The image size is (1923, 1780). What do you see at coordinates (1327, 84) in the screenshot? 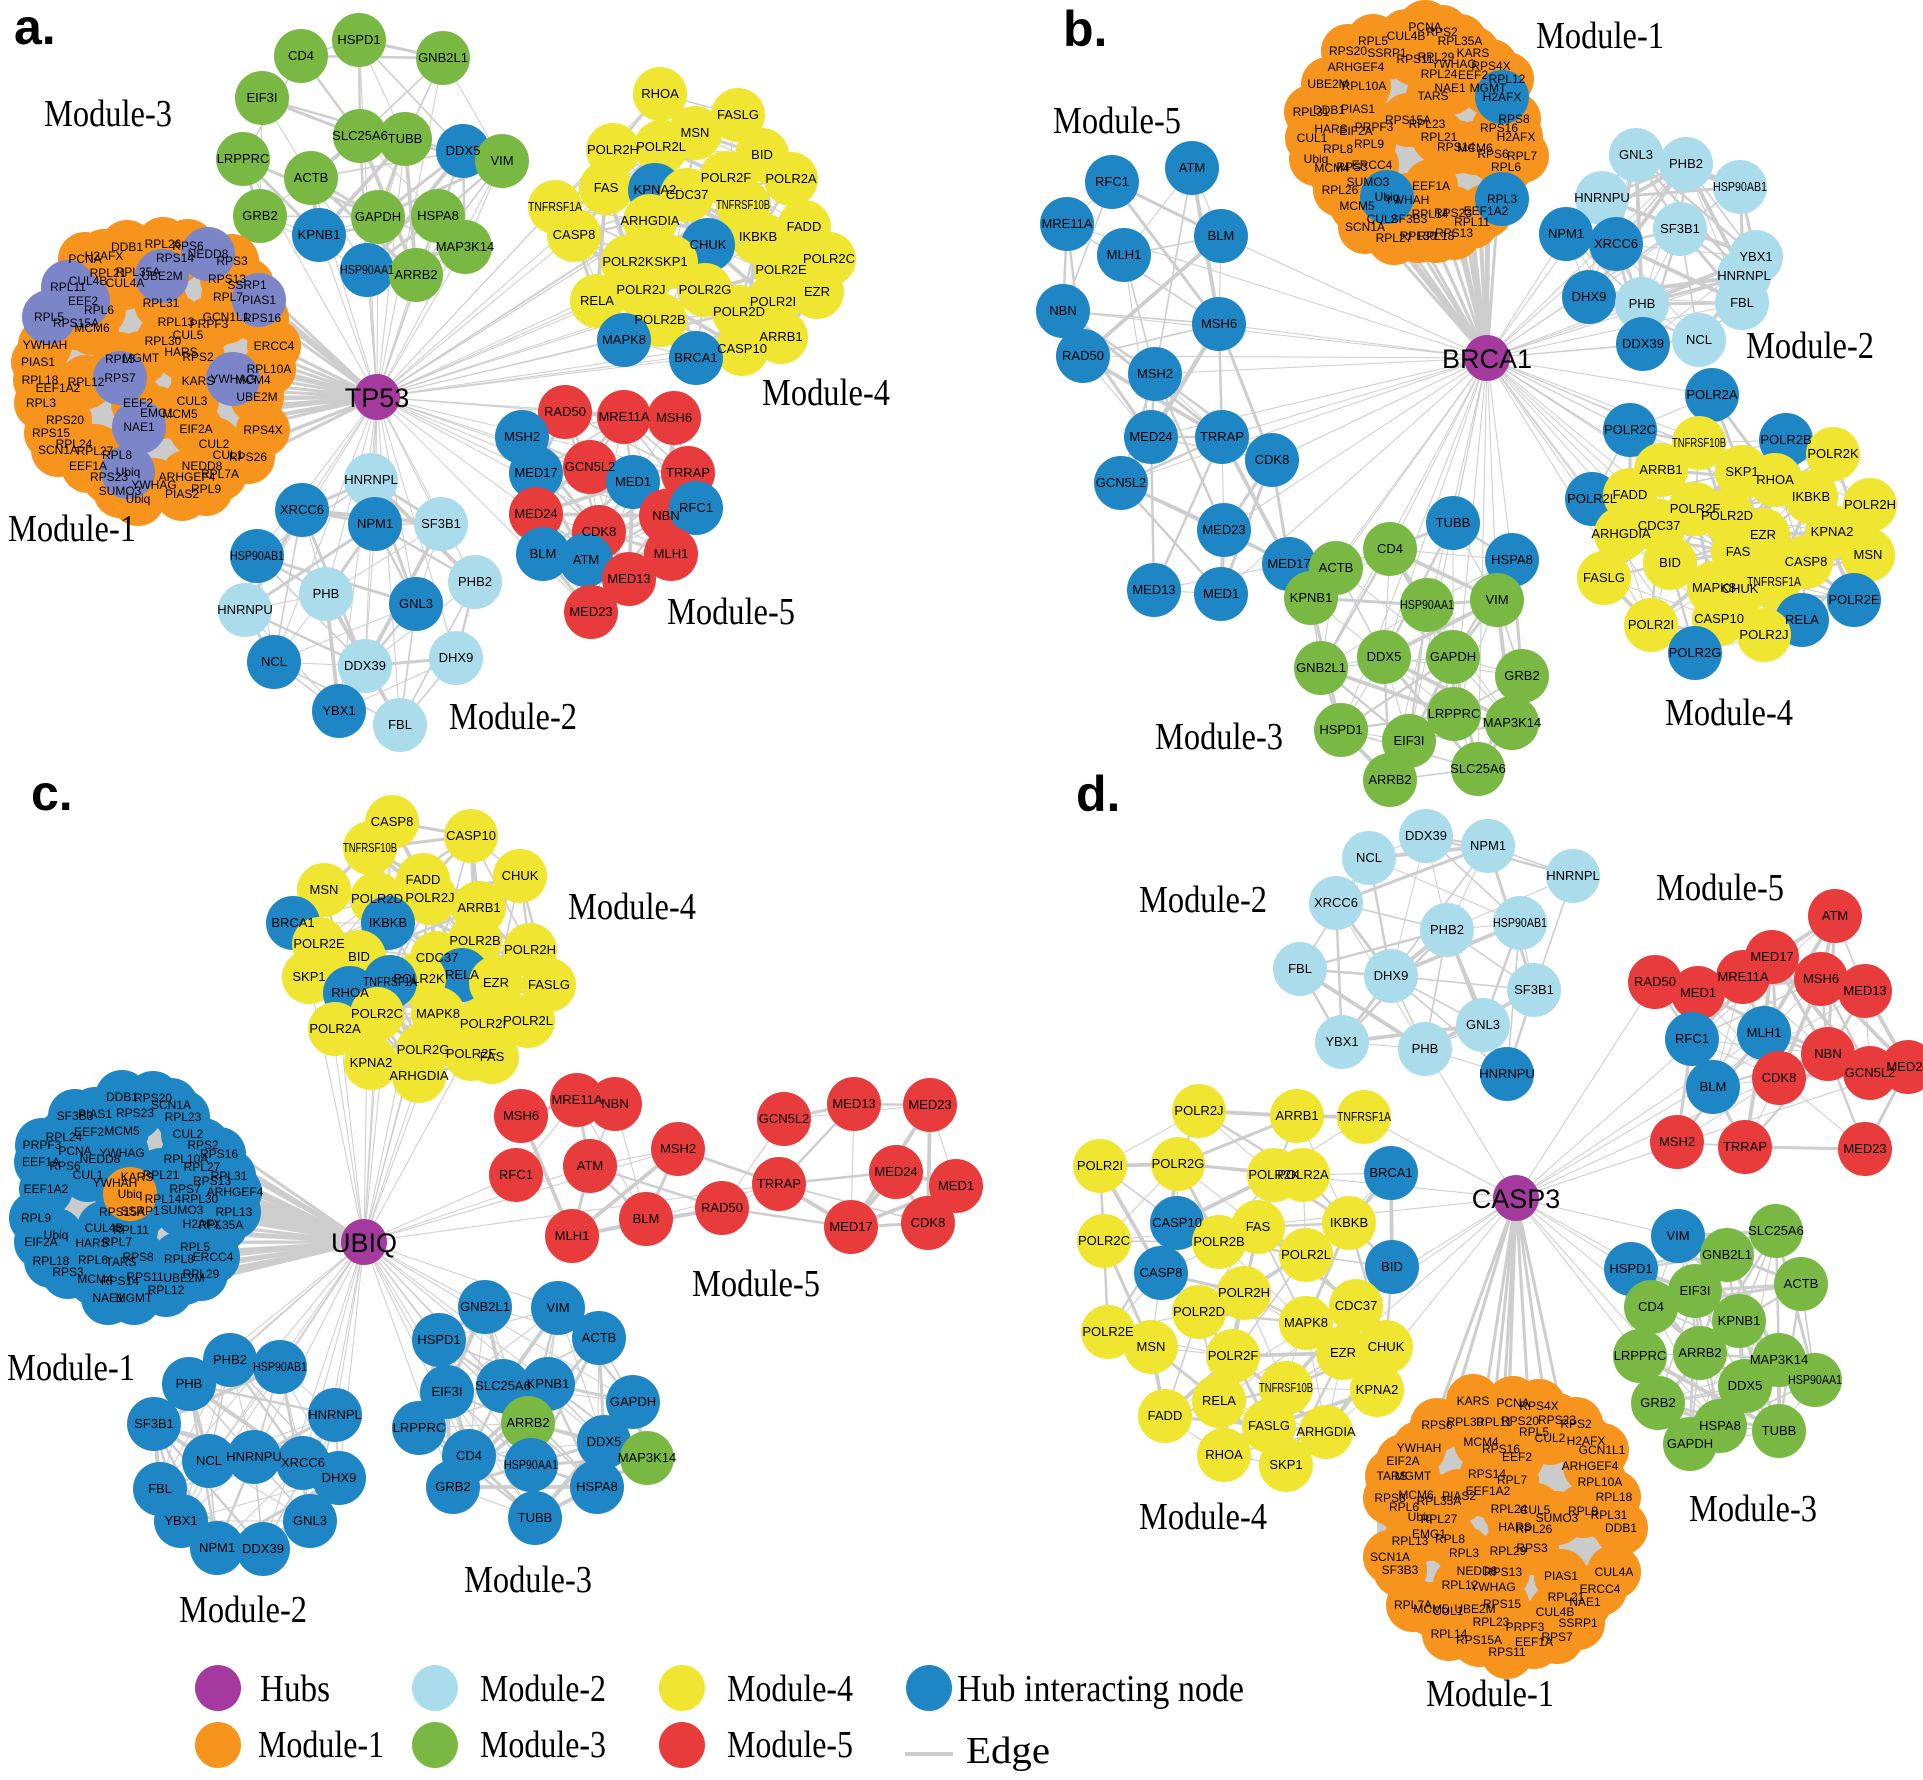
I see `svg-text: UBE2M` at bounding box center [1327, 84].